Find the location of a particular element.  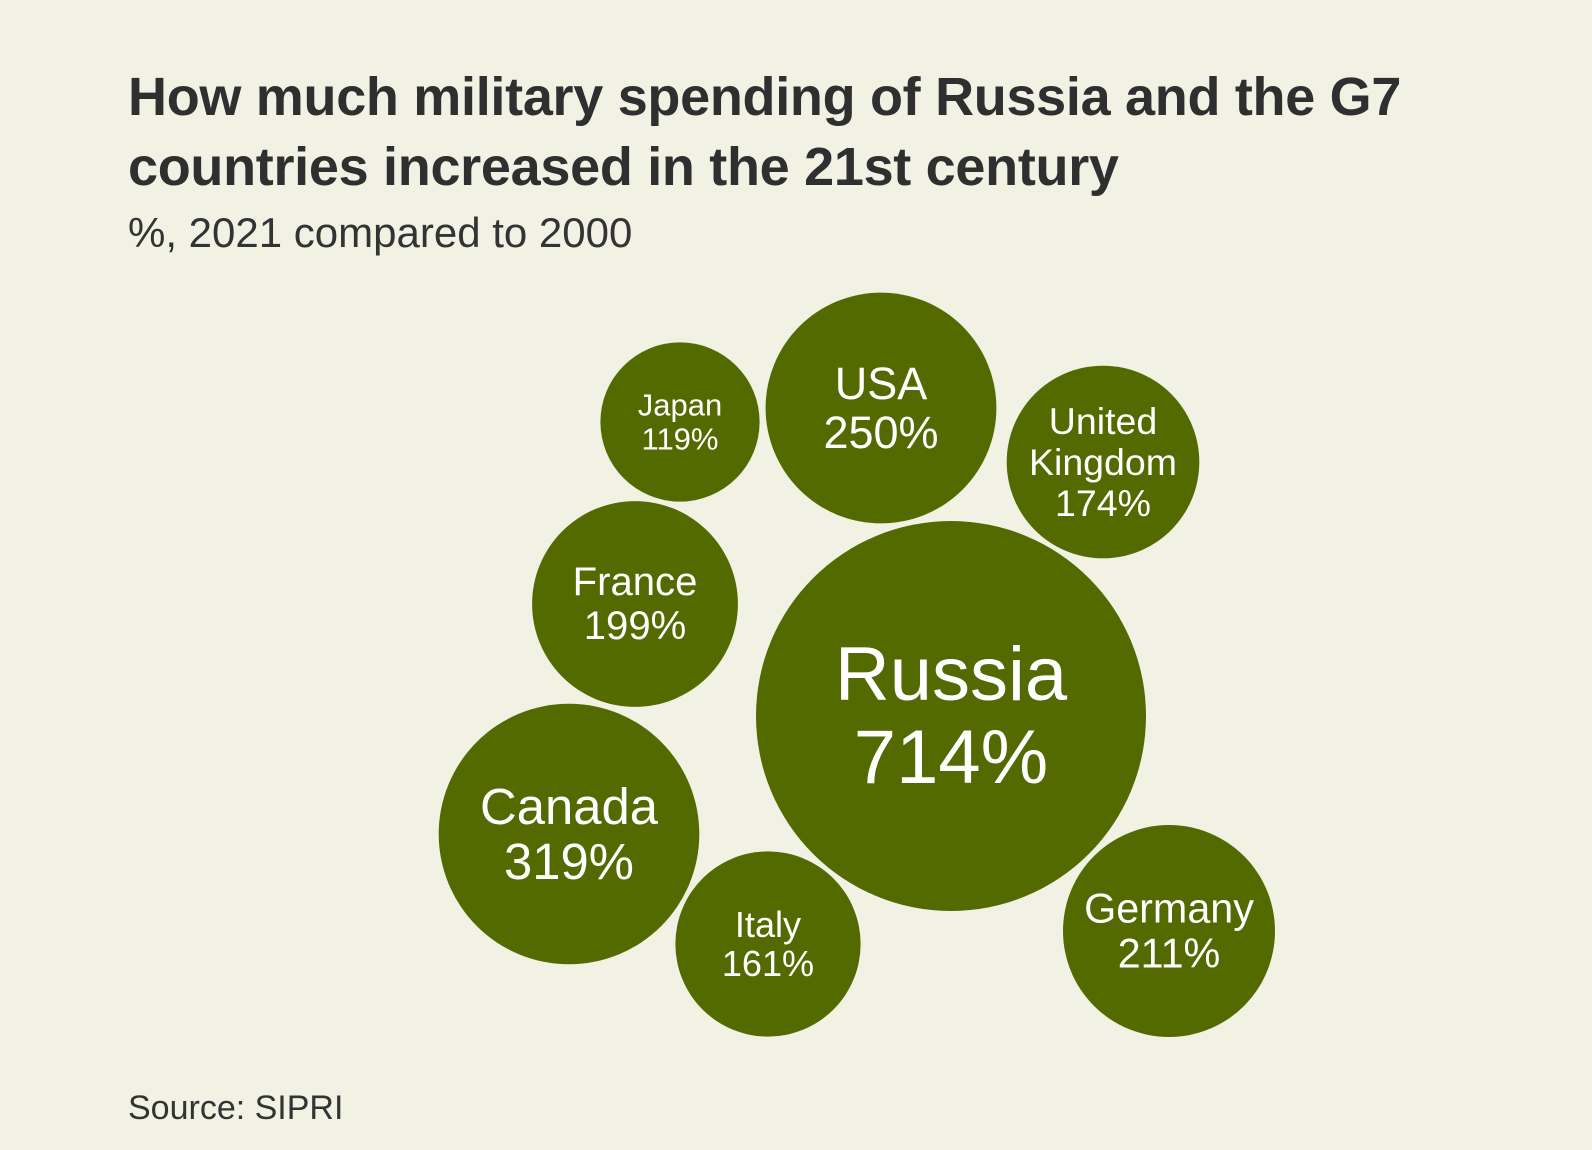

bubble-label-russia: Russia is located at coordinates (951, 674).